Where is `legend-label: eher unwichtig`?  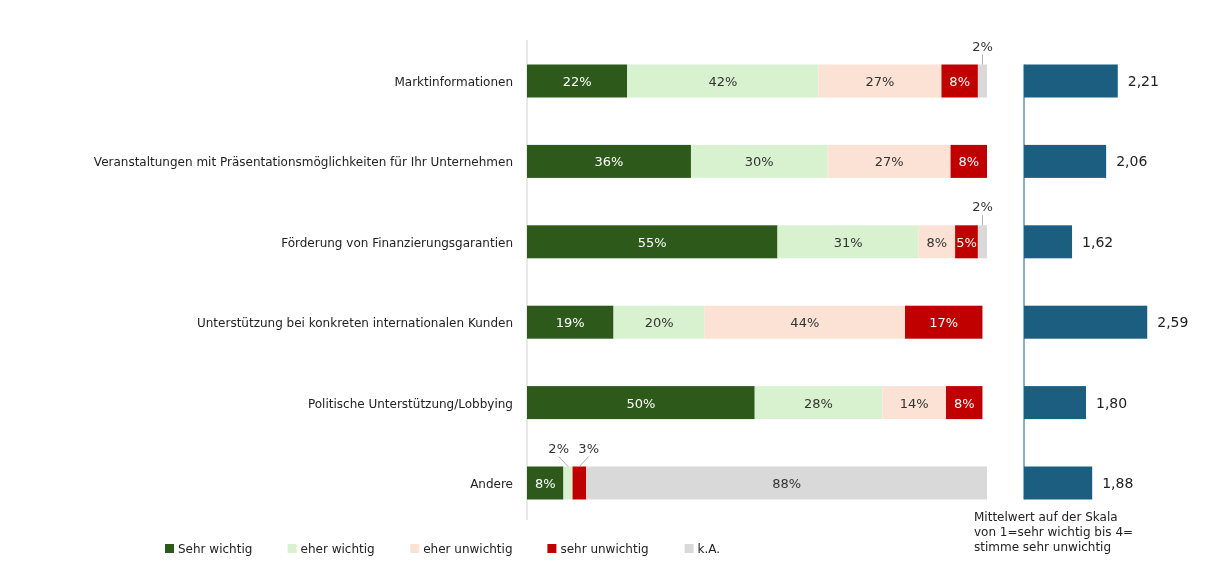 legend-label: eher unwichtig is located at coordinates (468, 549).